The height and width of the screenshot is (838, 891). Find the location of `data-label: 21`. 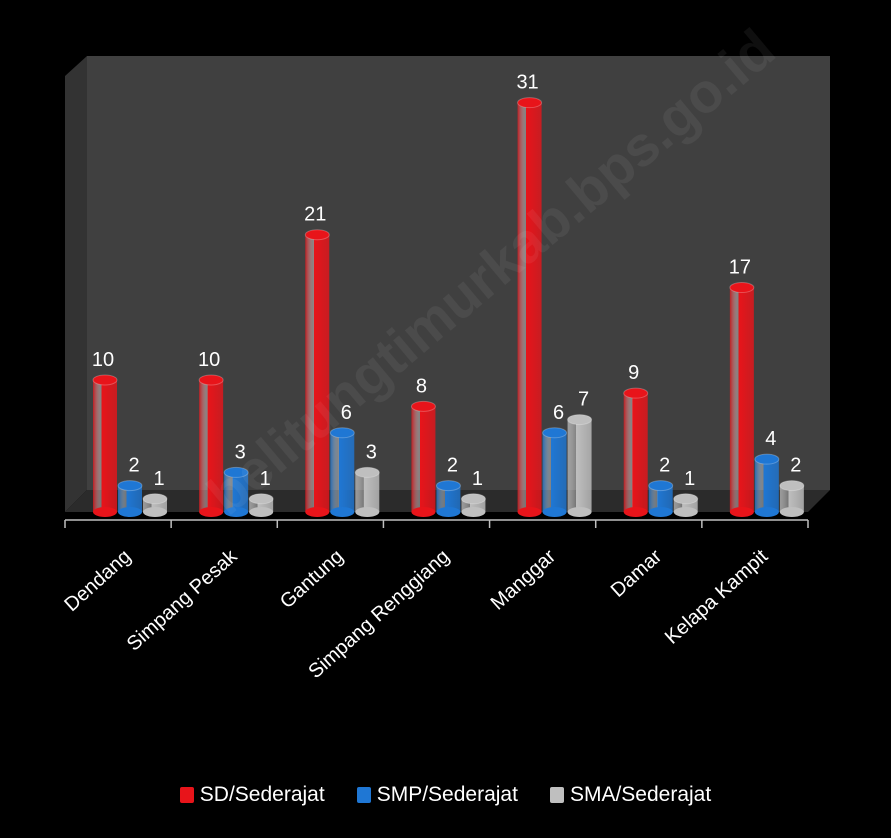

data-label: 21 is located at coordinates (315, 215).